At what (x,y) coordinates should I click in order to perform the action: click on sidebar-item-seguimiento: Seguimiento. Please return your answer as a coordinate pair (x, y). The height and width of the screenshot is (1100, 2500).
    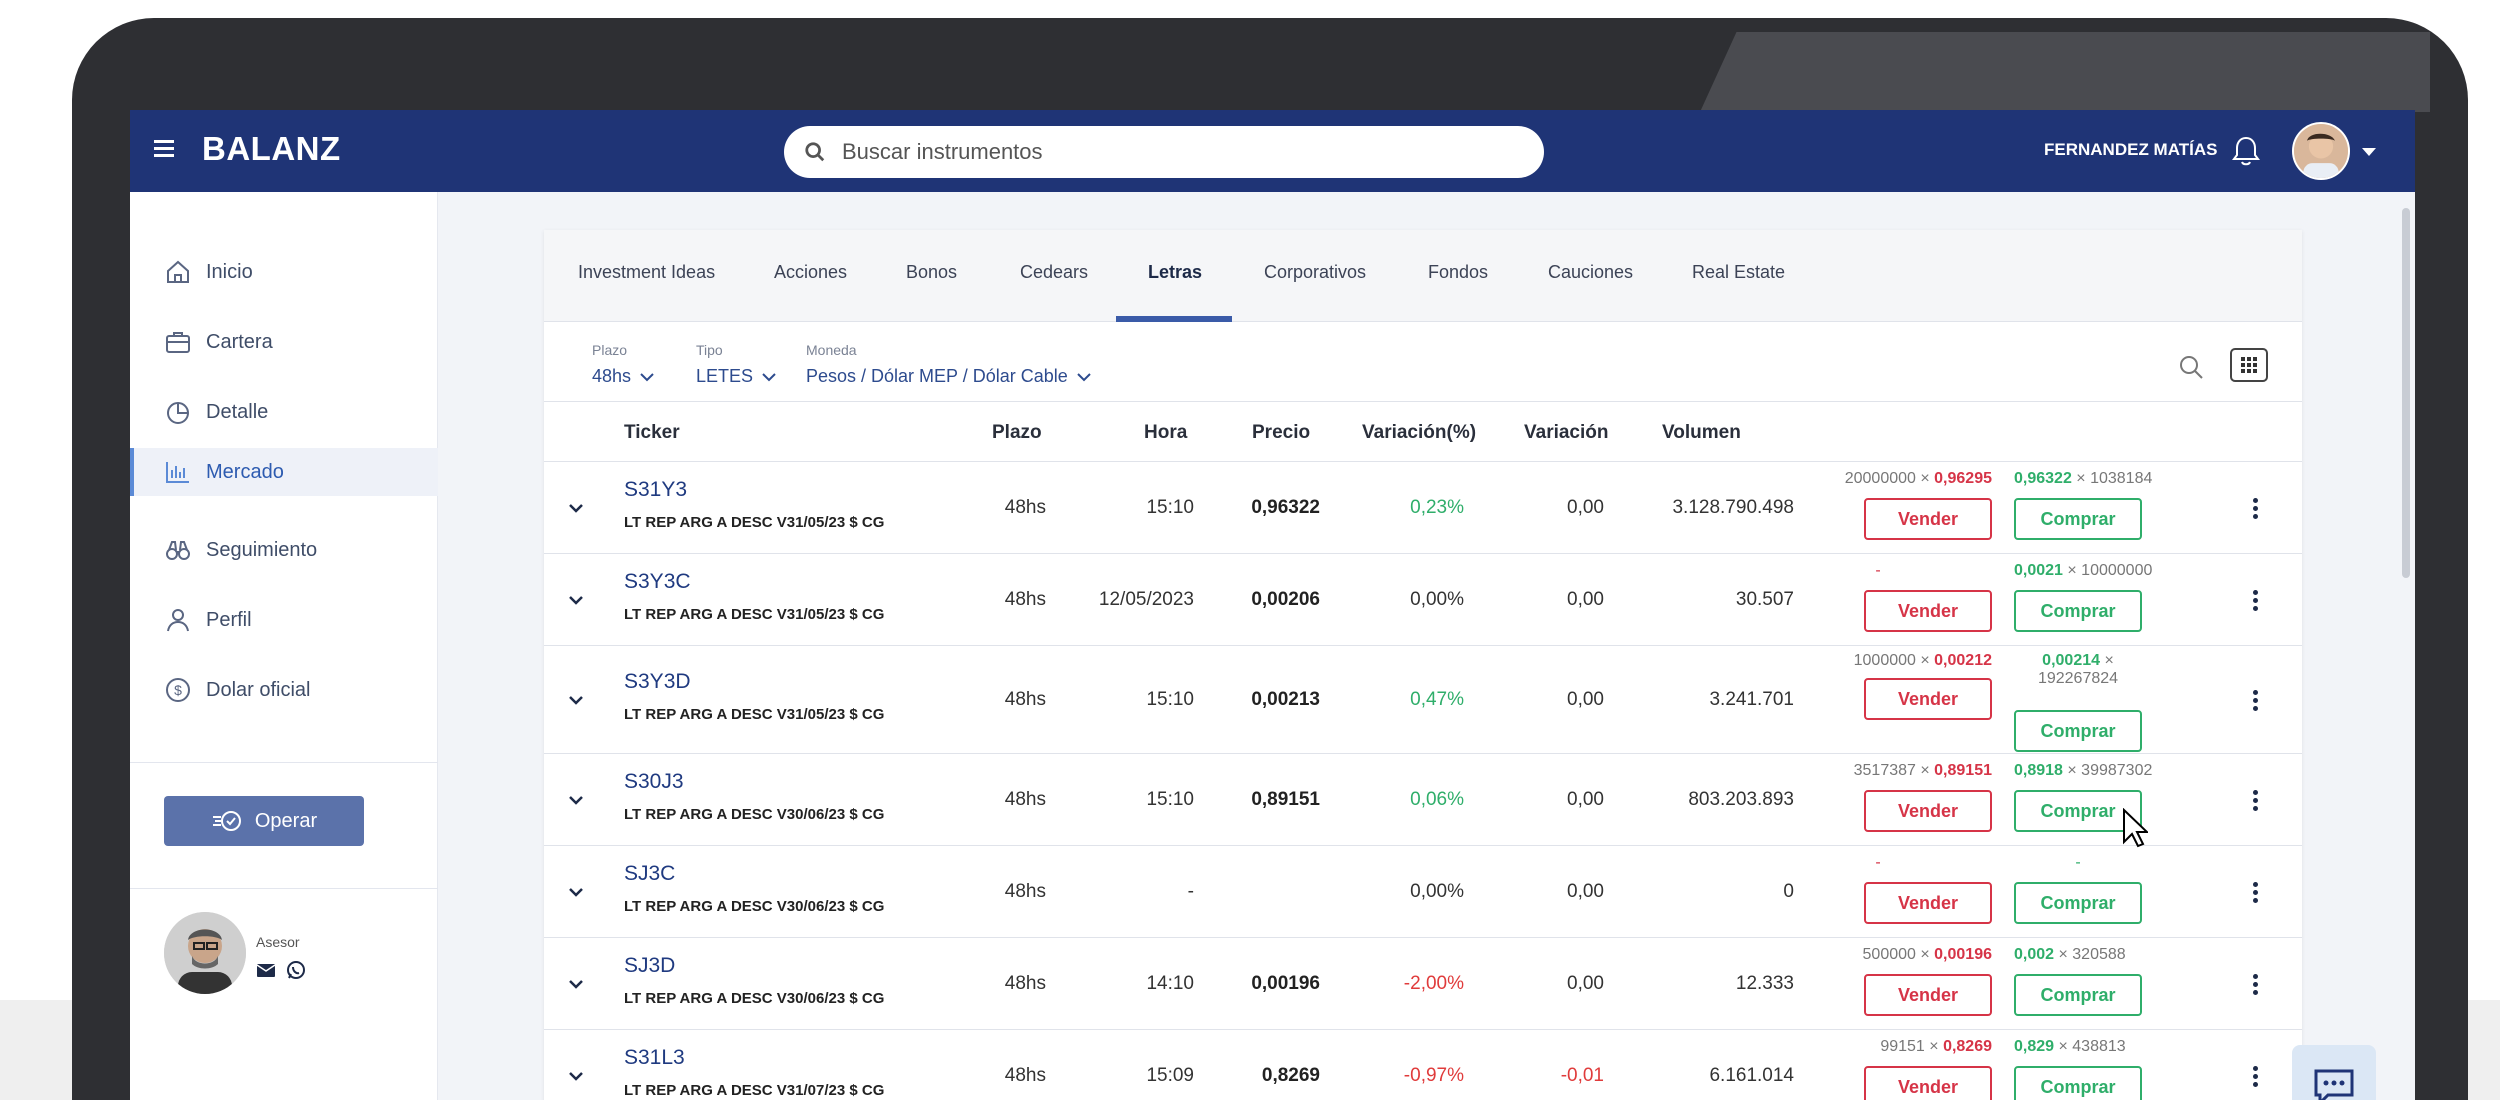
    Looking at the image, I should click on (284, 550).